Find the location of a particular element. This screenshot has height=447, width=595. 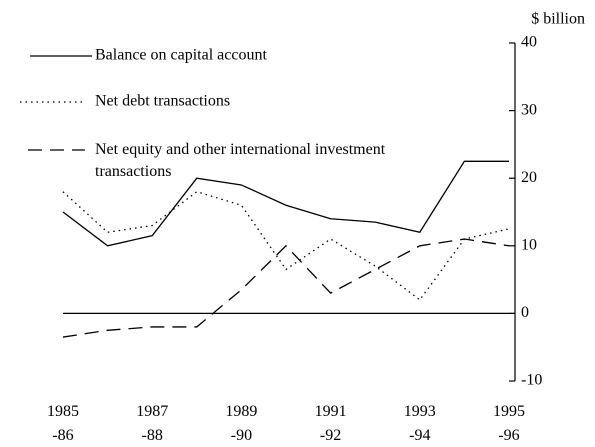

x-tick-label: 1987 -88 is located at coordinates (152, 423).